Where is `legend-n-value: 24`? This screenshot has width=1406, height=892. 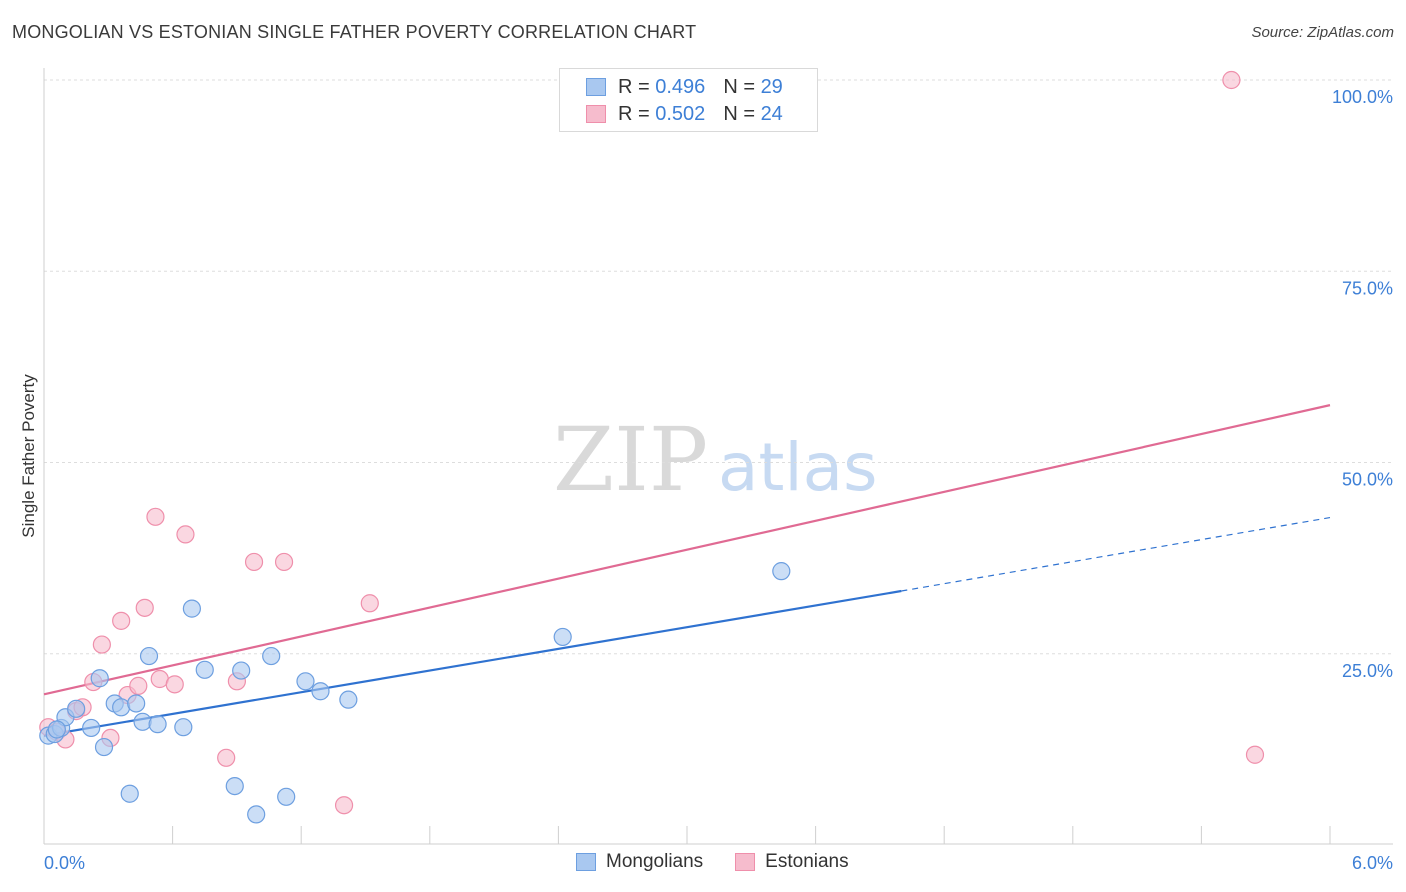
legend-n-value: 24 is located at coordinates (771, 113).